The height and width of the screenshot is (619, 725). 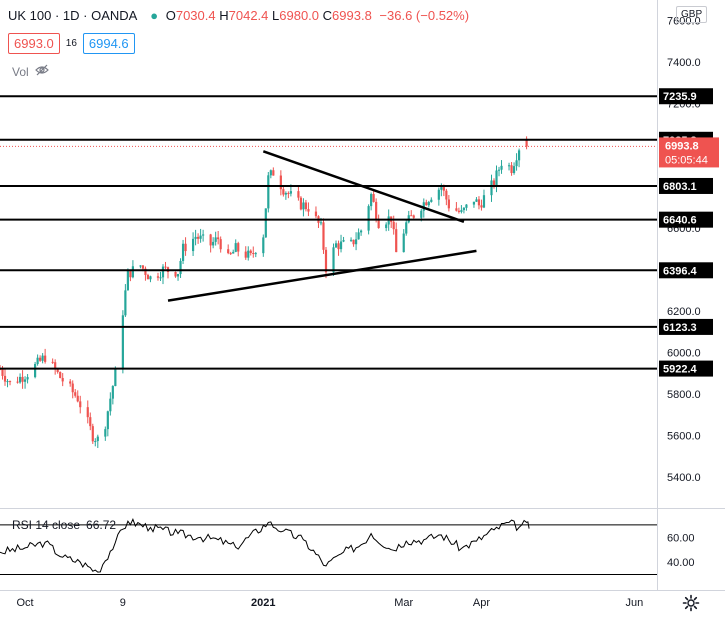 I want to click on rsi-legend: RSI 14 close 66.72, so click(x=64, y=525).